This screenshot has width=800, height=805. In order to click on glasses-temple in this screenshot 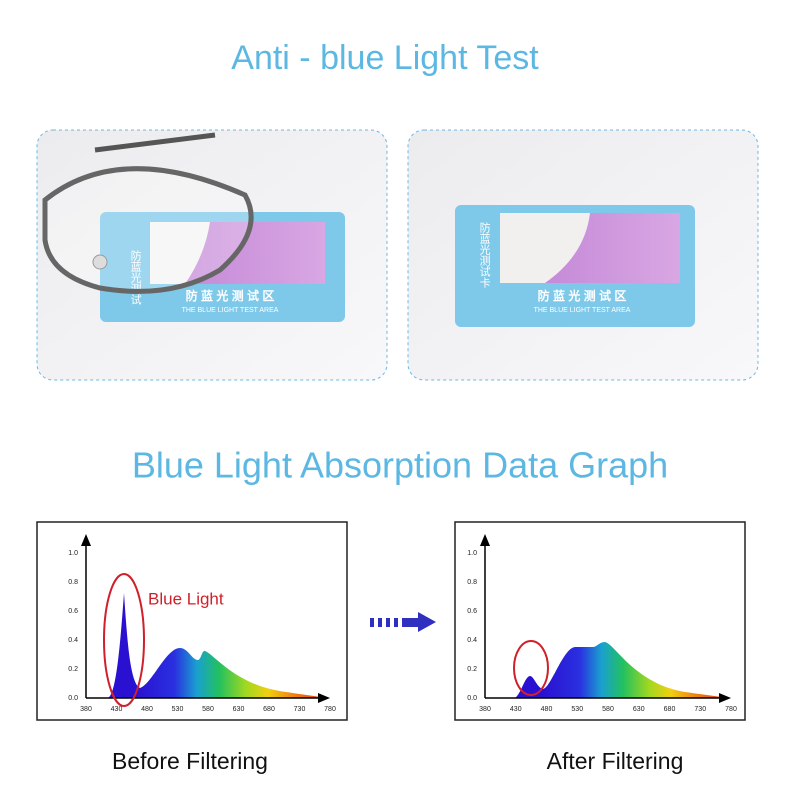, I will do `click(155, 142)`.